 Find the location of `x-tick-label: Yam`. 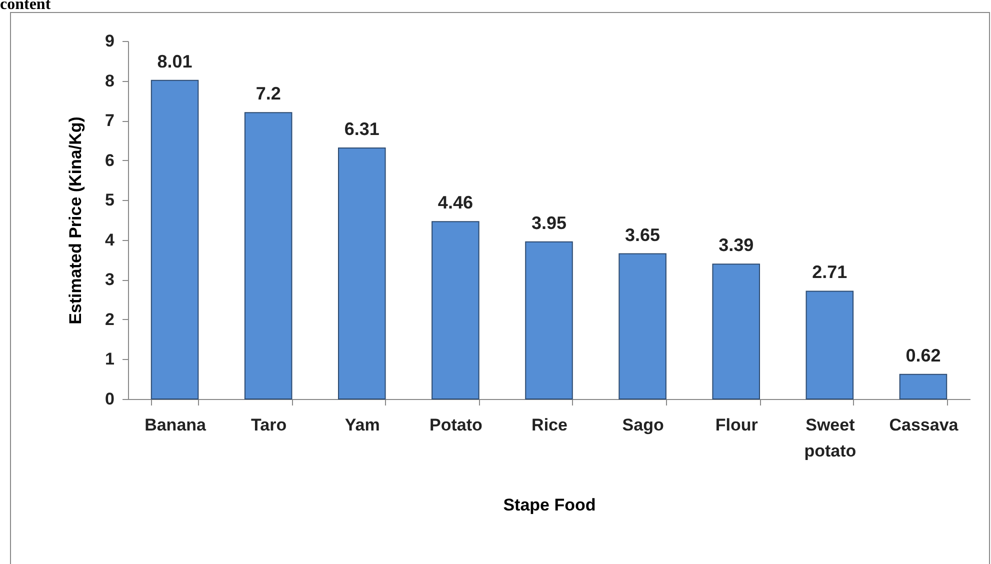

x-tick-label: Yam is located at coordinates (362, 425).